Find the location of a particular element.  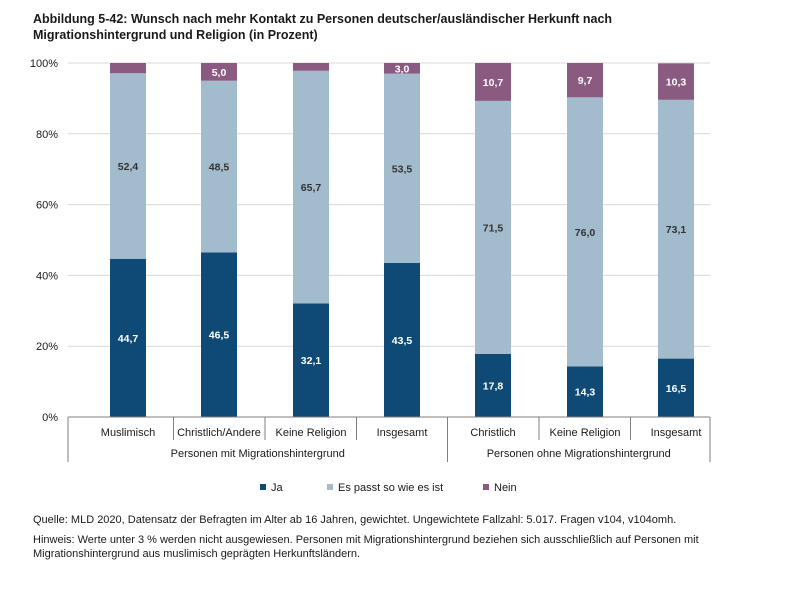

data-label: 5,0 is located at coordinates (219, 73).